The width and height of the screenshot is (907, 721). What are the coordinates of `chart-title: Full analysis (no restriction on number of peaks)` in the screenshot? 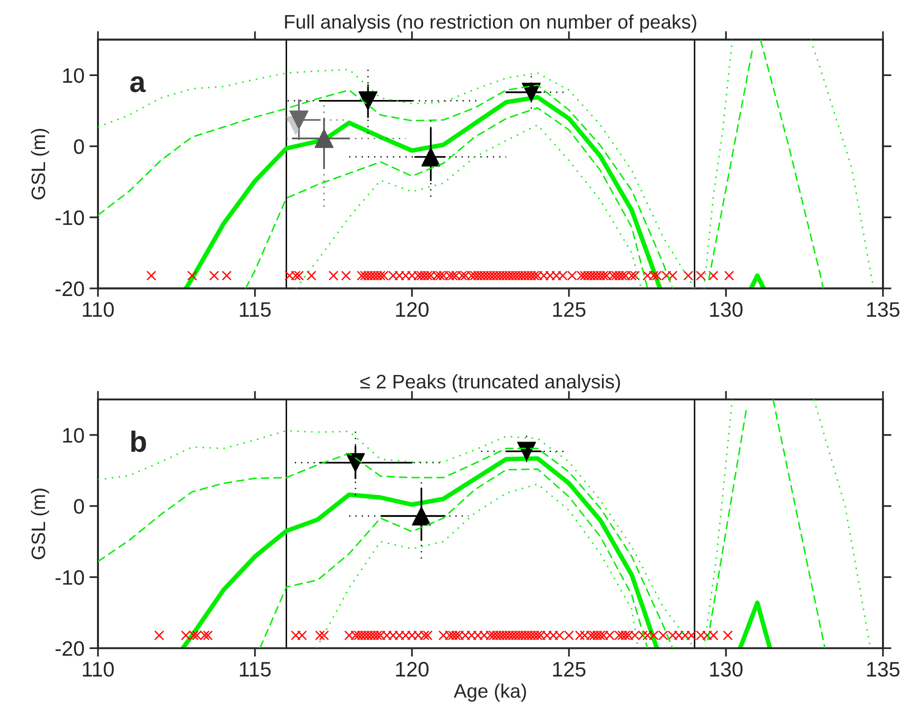 It's located at (490, 23).